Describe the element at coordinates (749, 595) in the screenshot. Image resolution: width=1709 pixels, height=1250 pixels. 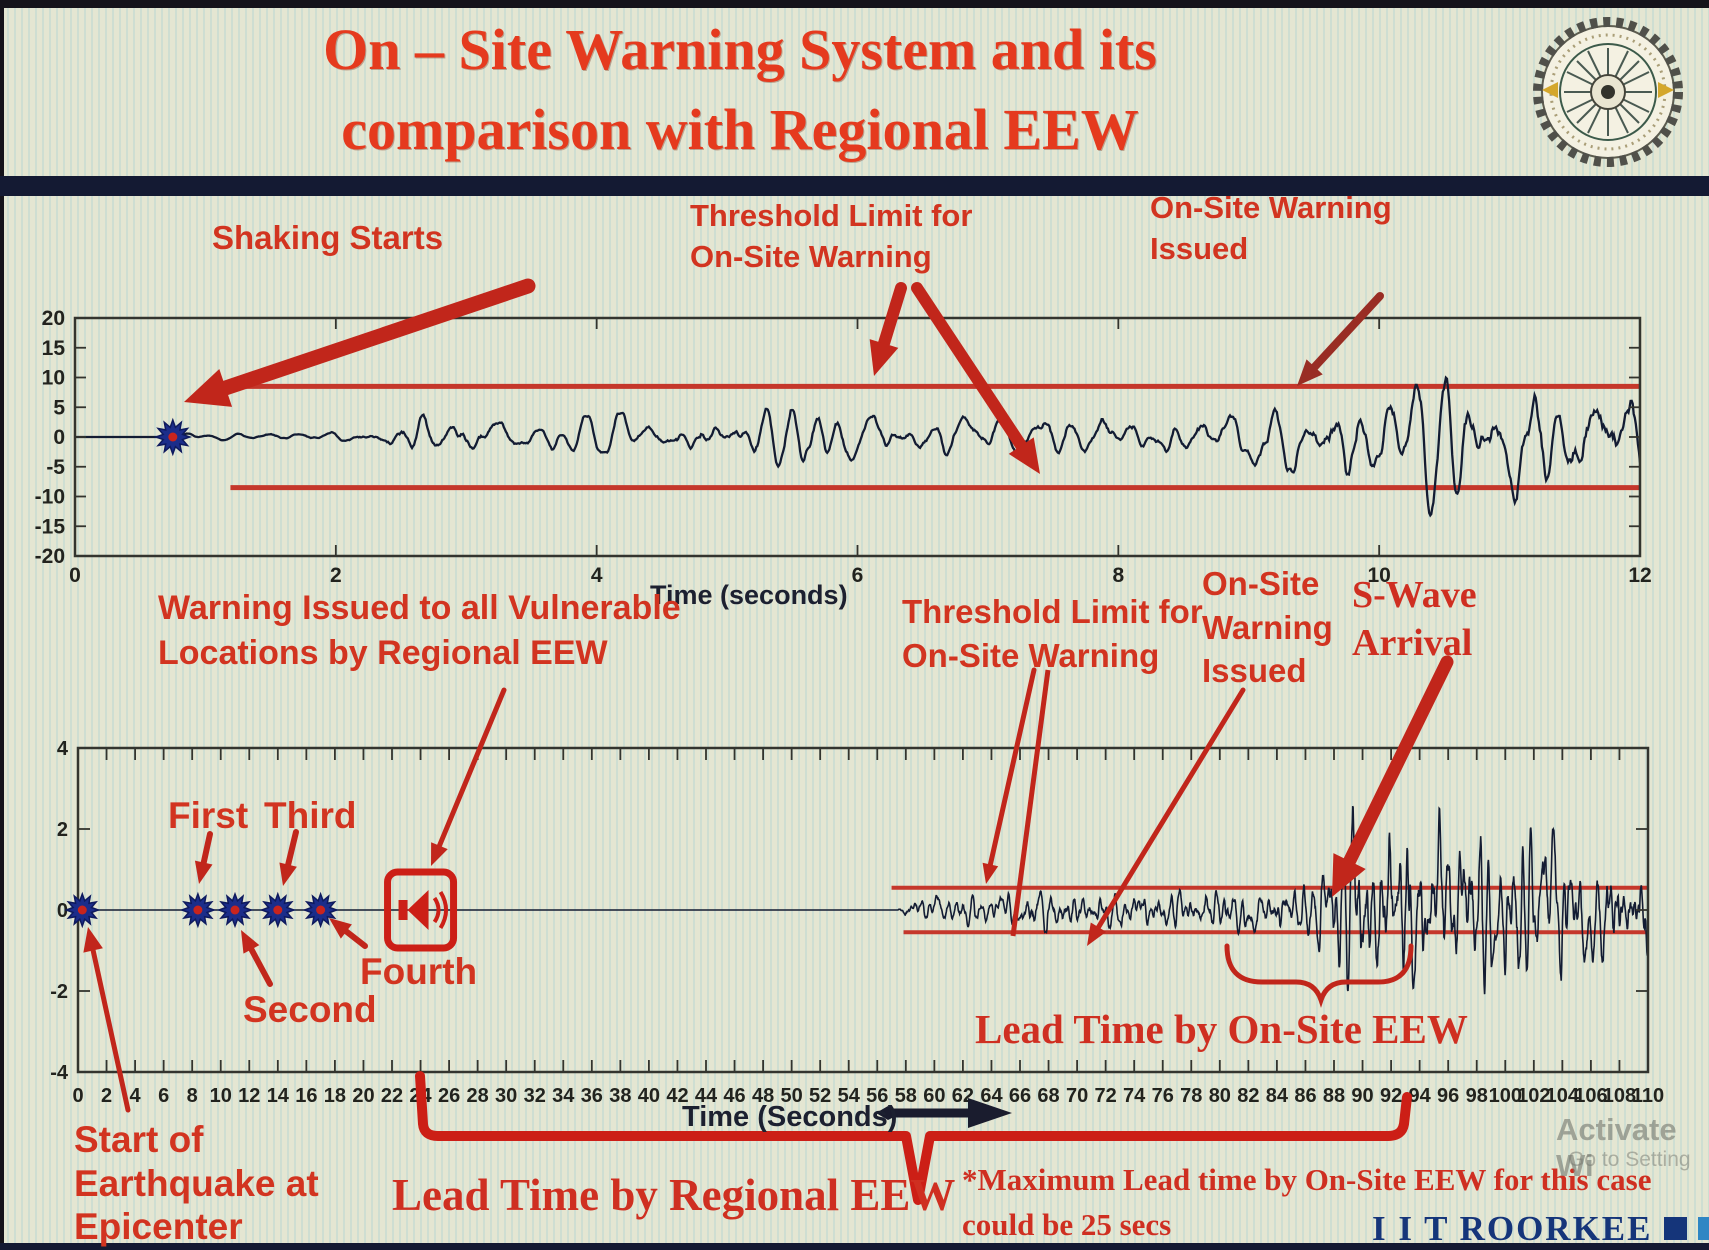
I see `top-x-axis-label: Time (seconds)` at that location.